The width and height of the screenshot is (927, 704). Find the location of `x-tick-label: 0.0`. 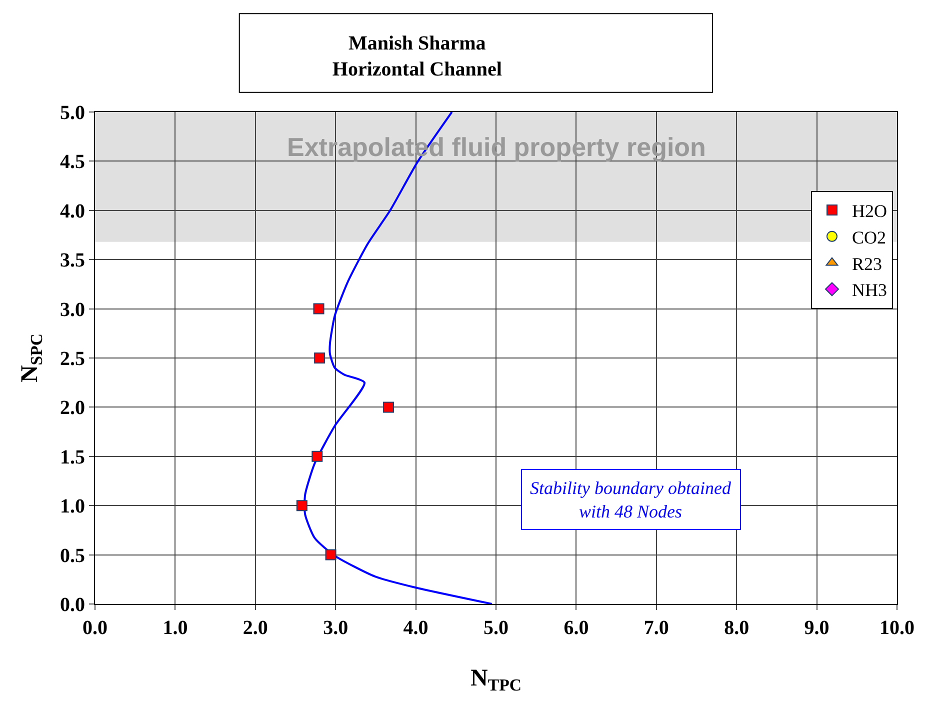

x-tick-label: 0.0 is located at coordinates (95, 628).